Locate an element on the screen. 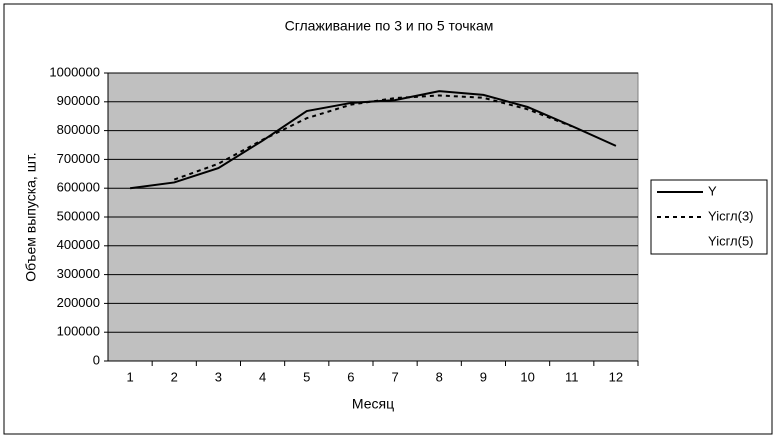 This screenshot has width=778, height=439. legend-label: Yicгл(5) is located at coordinates (731, 240).